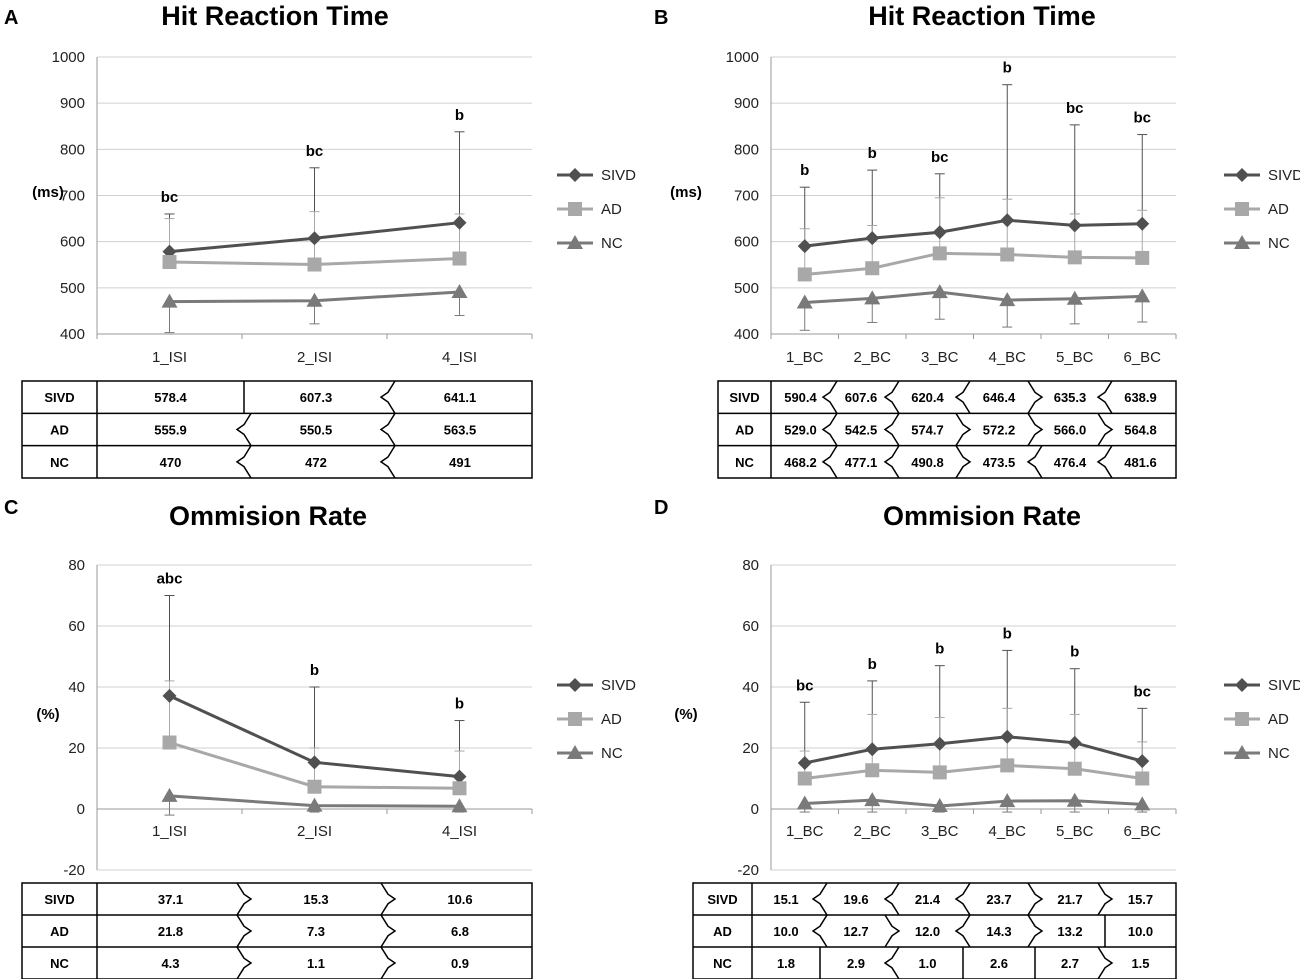 The width and height of the screenshot is (1300, 979). Describe the element at coordinates (316, 397) in the screenshot. I see `table-cell: 607.3` at that location.